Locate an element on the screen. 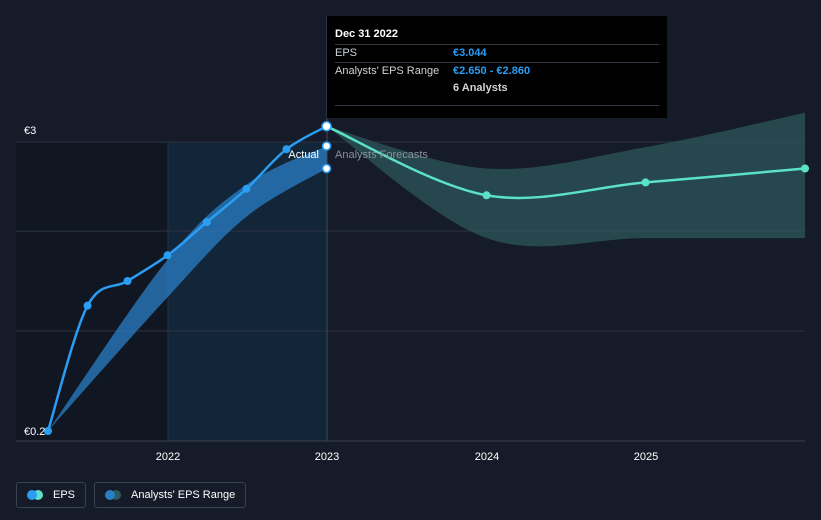 The width and height of the screenshot is (821, 520). tooltip-row-analysts: 6 Analysts is located at coordinates (497, 88).